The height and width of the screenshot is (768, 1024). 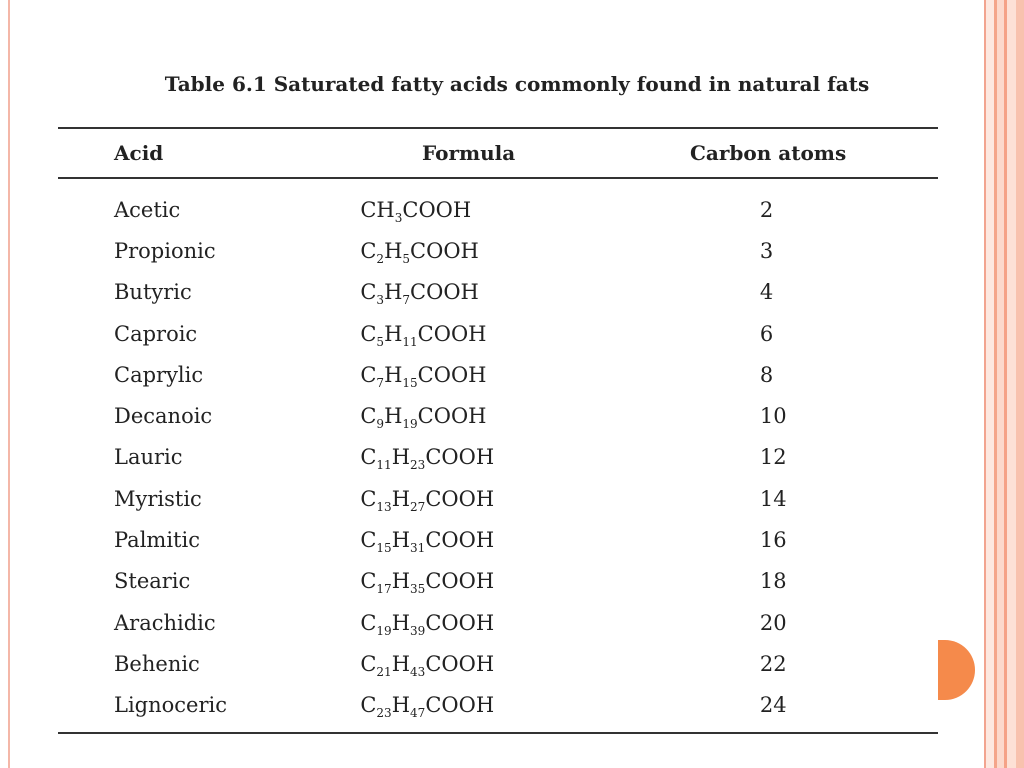 I want to click on formula-subscript: 9, so click(x=380, y=424).